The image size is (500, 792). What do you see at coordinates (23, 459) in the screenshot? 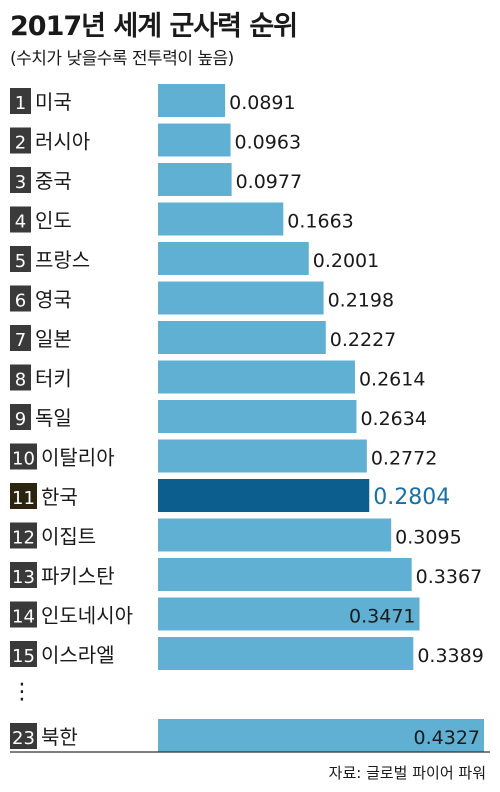
I see `rank-number: 10` at bounding box center [23, 459].